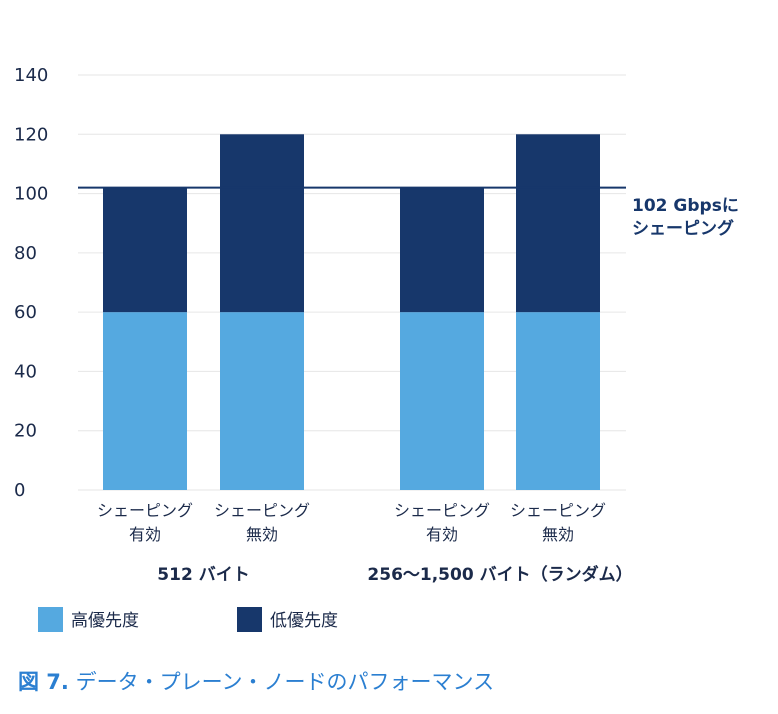 The width and height of the screenshot is (778, 714). I want to click on group-label: 256～1,500 バイト（ランダム）, so click(499, 574).